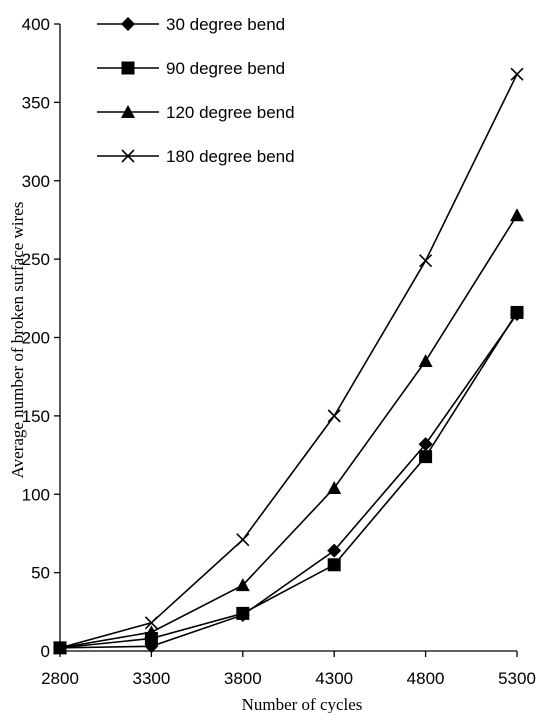  I want to click on legend-item: 120 degree bend, so click(196, 112).